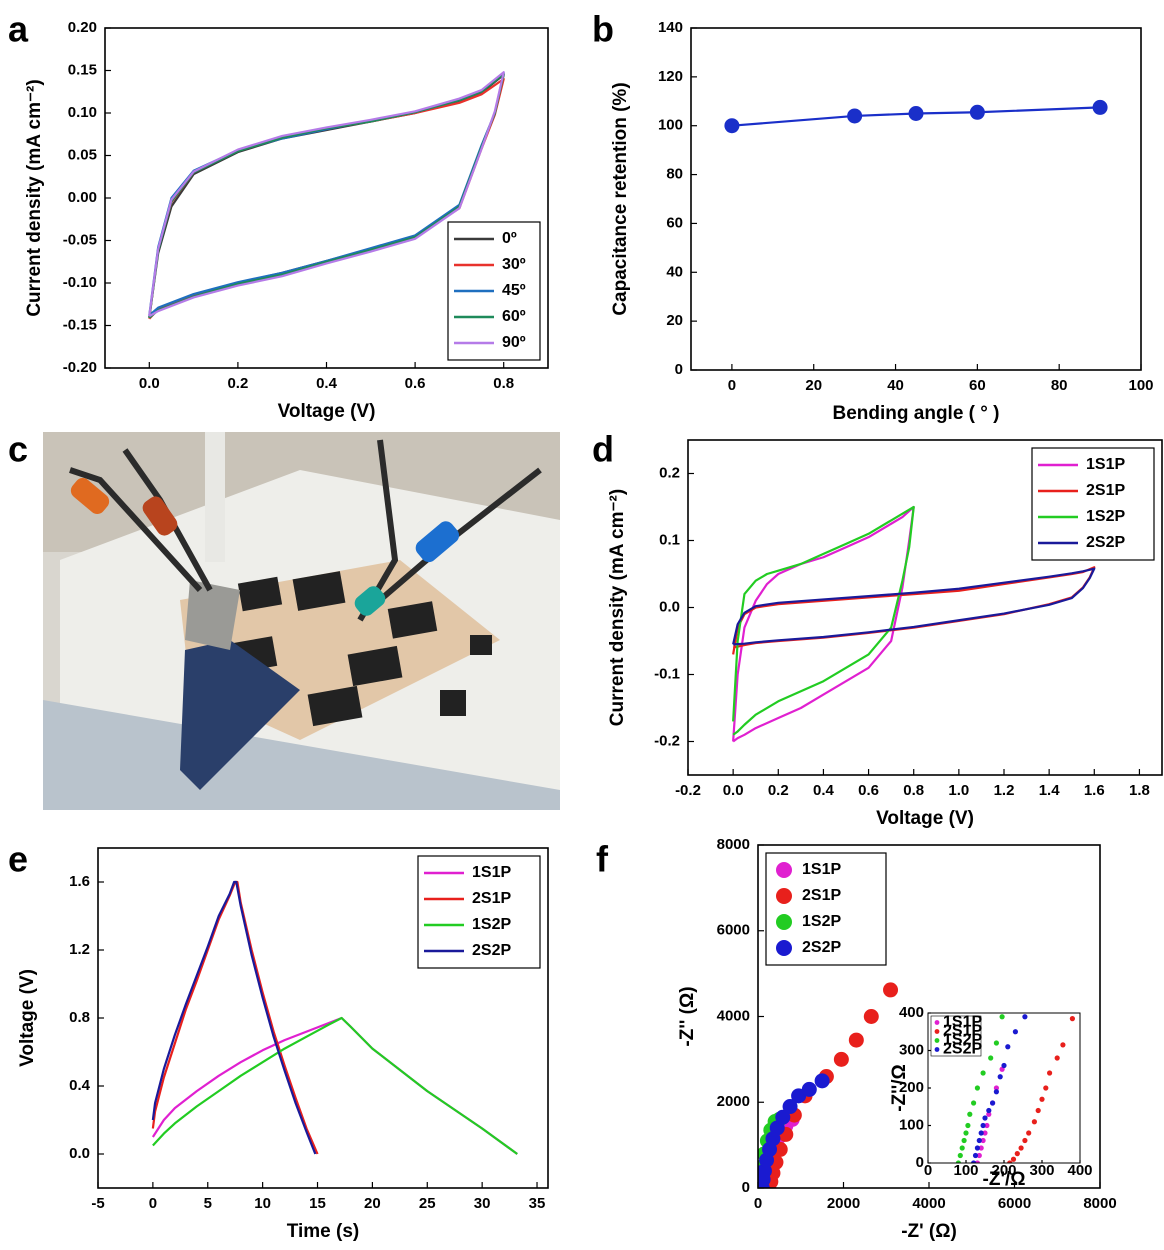 The image size is (1164, 1250). What do you see at coordinates (327, 411) in the screenshot?
I see `x-axis-title: Voltage (V)` at bounding box center [327, 411].